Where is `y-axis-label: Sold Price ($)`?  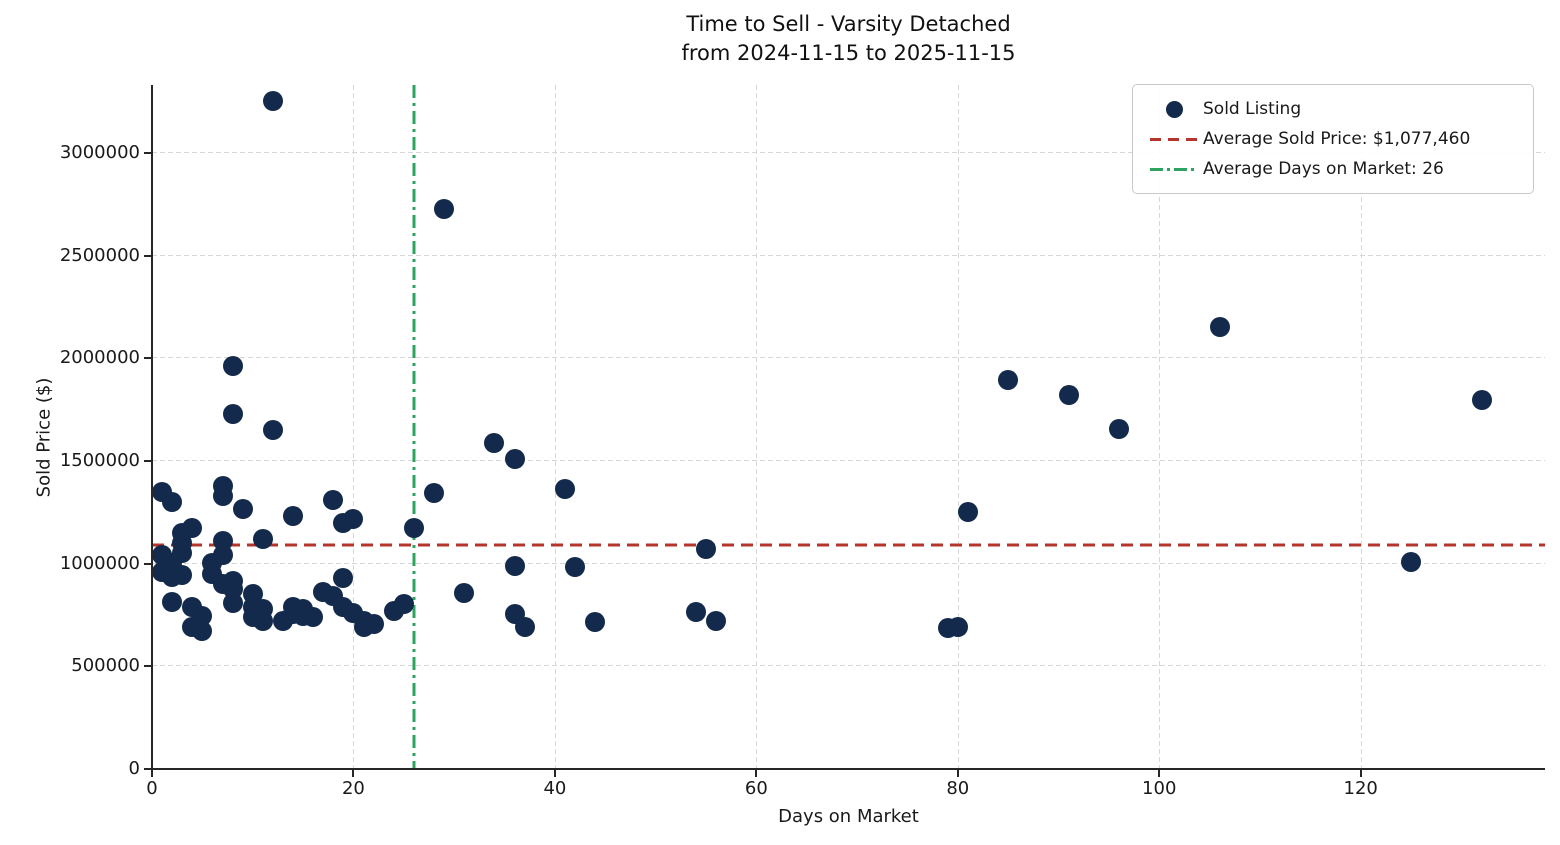
y-axis-label: Sold Price ($) is located at coordinates (44, 437).